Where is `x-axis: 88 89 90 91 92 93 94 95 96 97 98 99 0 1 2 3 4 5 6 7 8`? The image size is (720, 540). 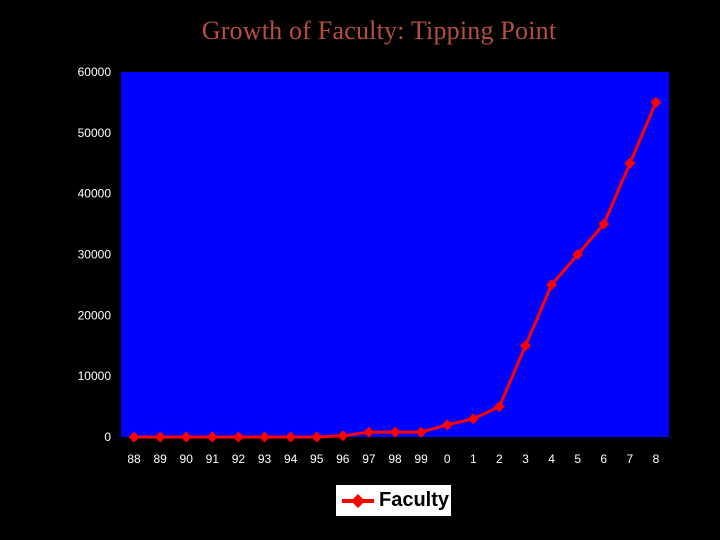
x-axis: 88 89 90 91 92 93 94 95 96 97 98 99 0 1 2 3 4 5 6 7 8 is located at coordinates (393, 459).